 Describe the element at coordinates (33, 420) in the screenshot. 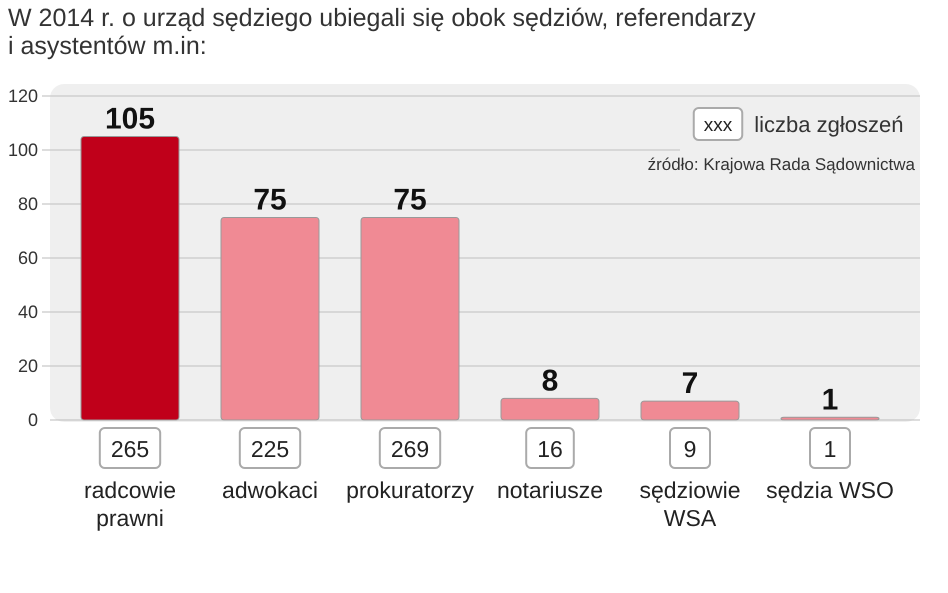

I see `y-tick-label: 0` at that location.